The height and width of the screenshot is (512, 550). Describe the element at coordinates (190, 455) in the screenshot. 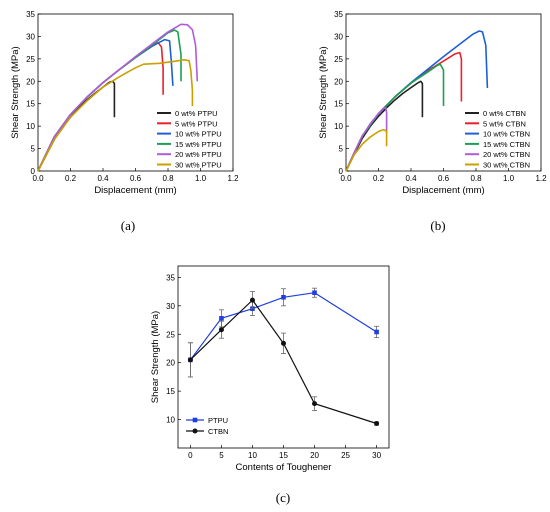

I see `x-tick-label: 0` at that location.